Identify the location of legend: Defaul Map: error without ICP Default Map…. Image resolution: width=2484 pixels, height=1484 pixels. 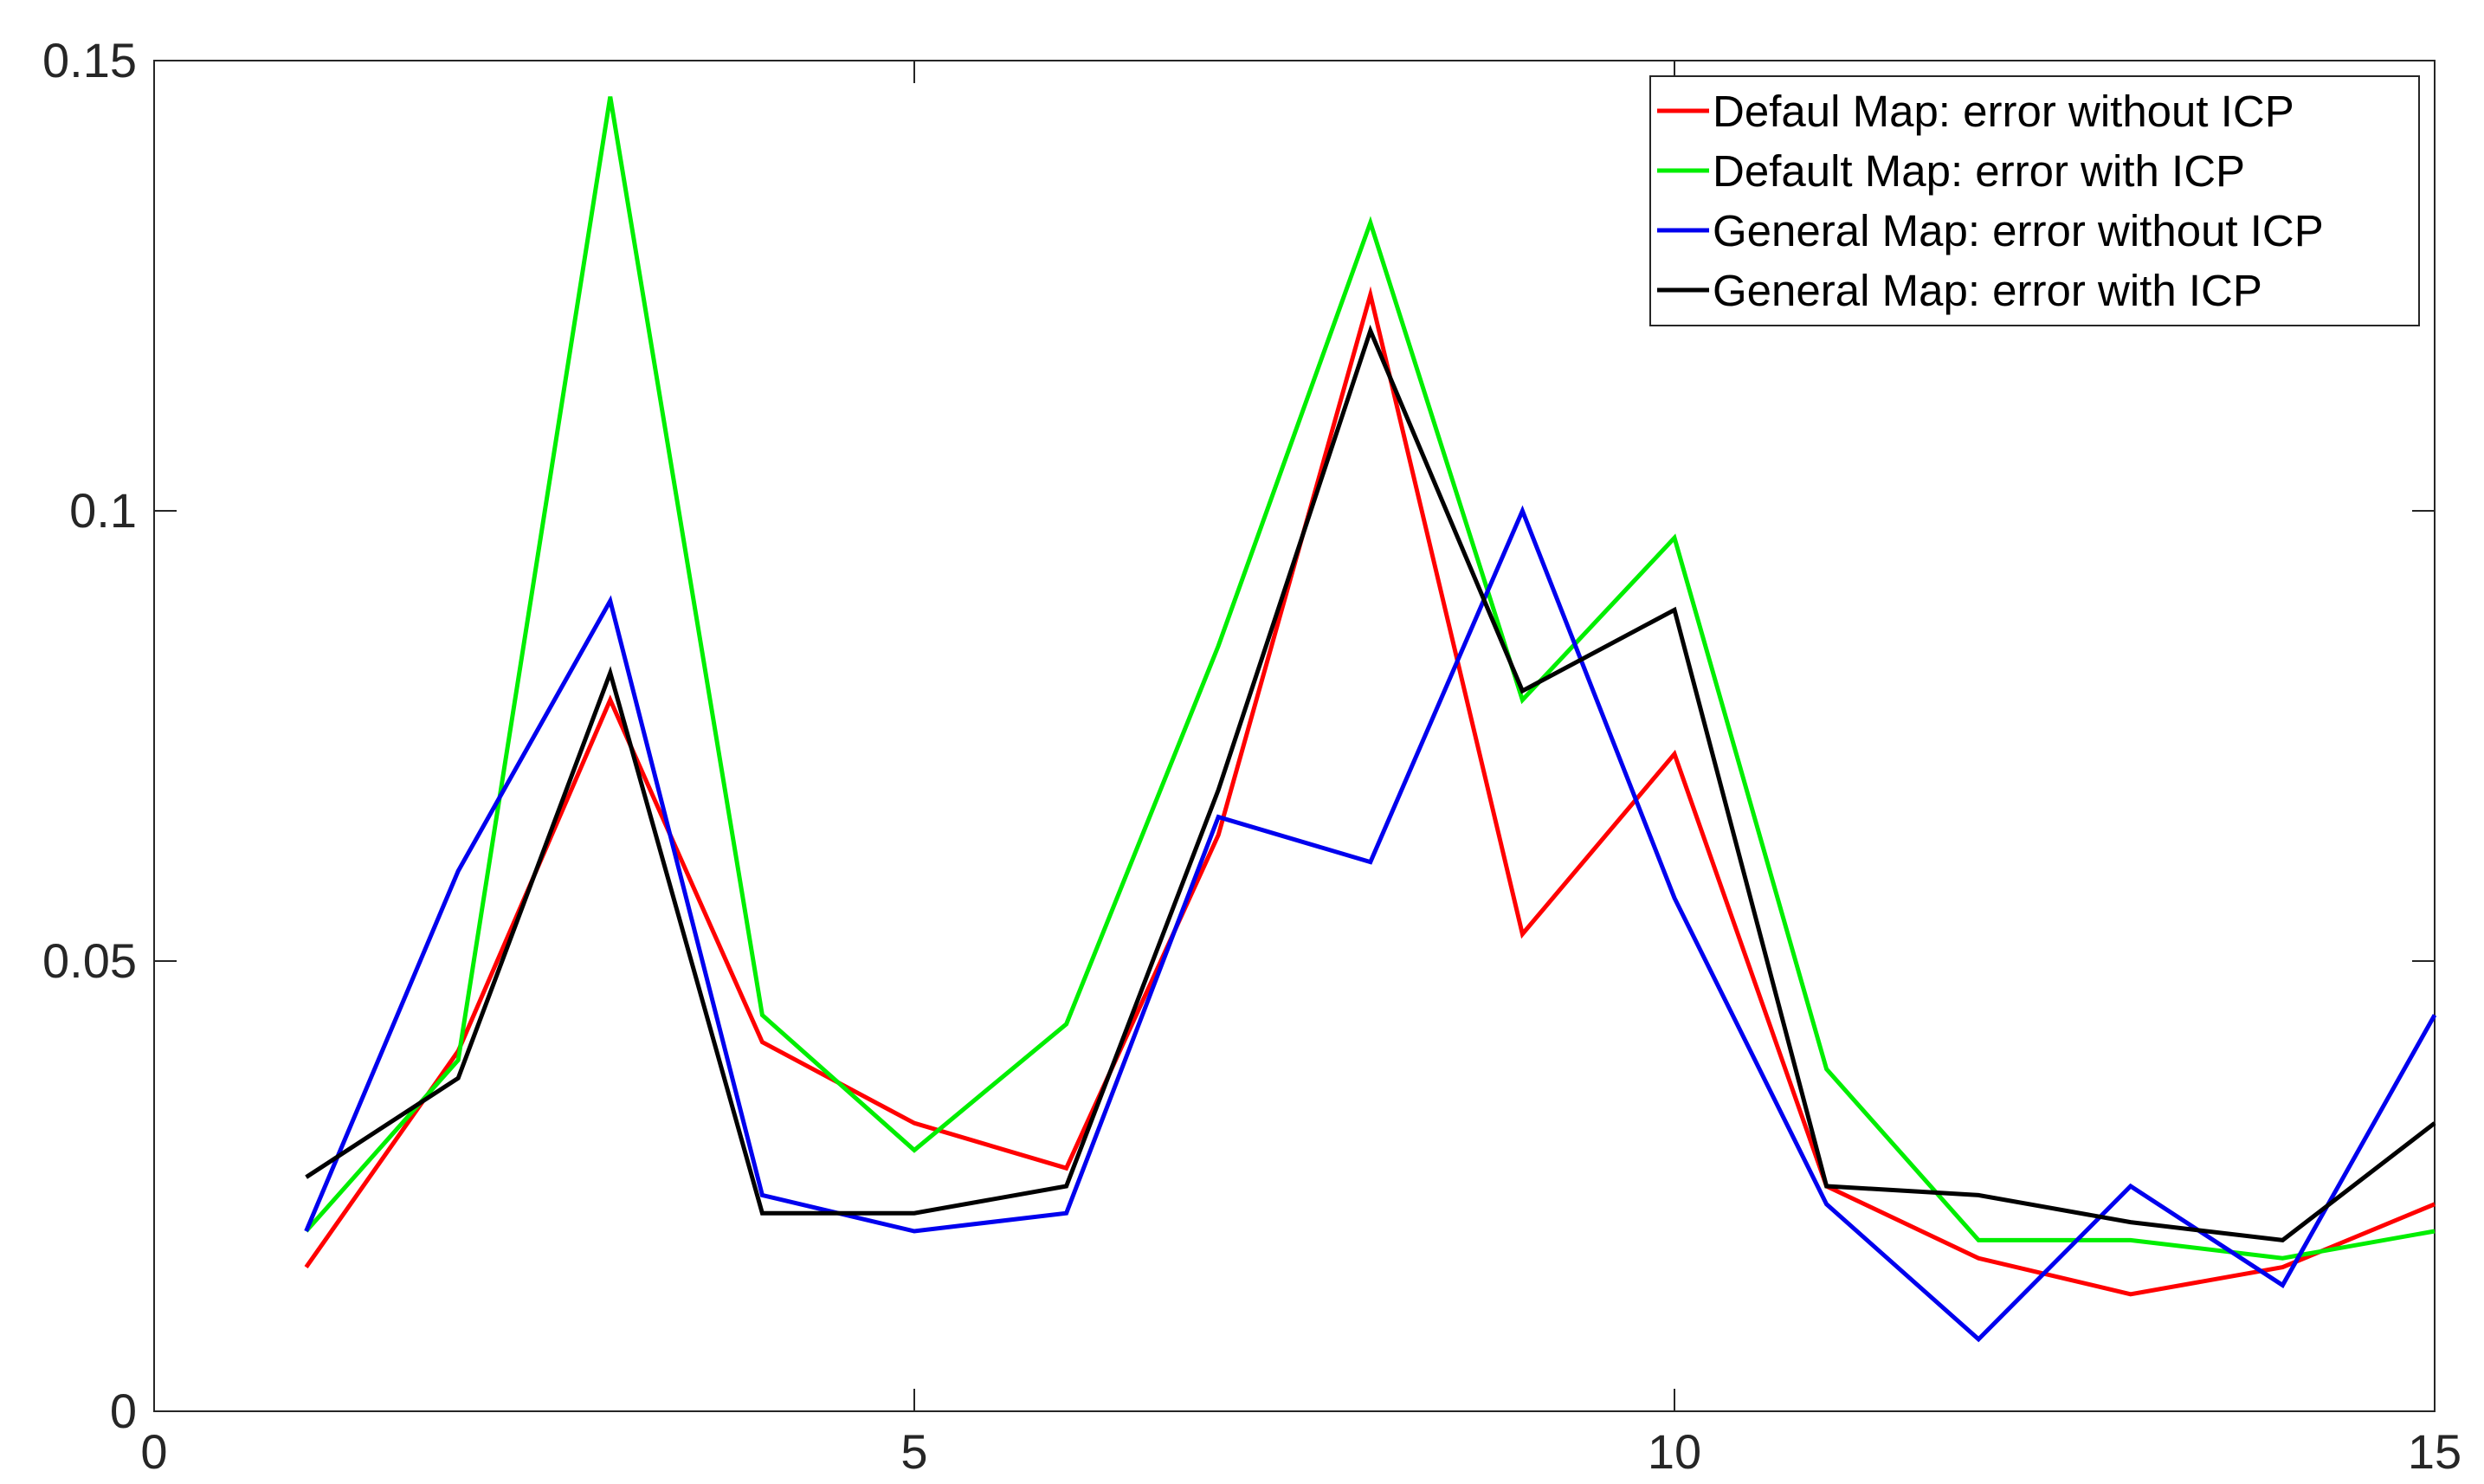
(2034, 200).